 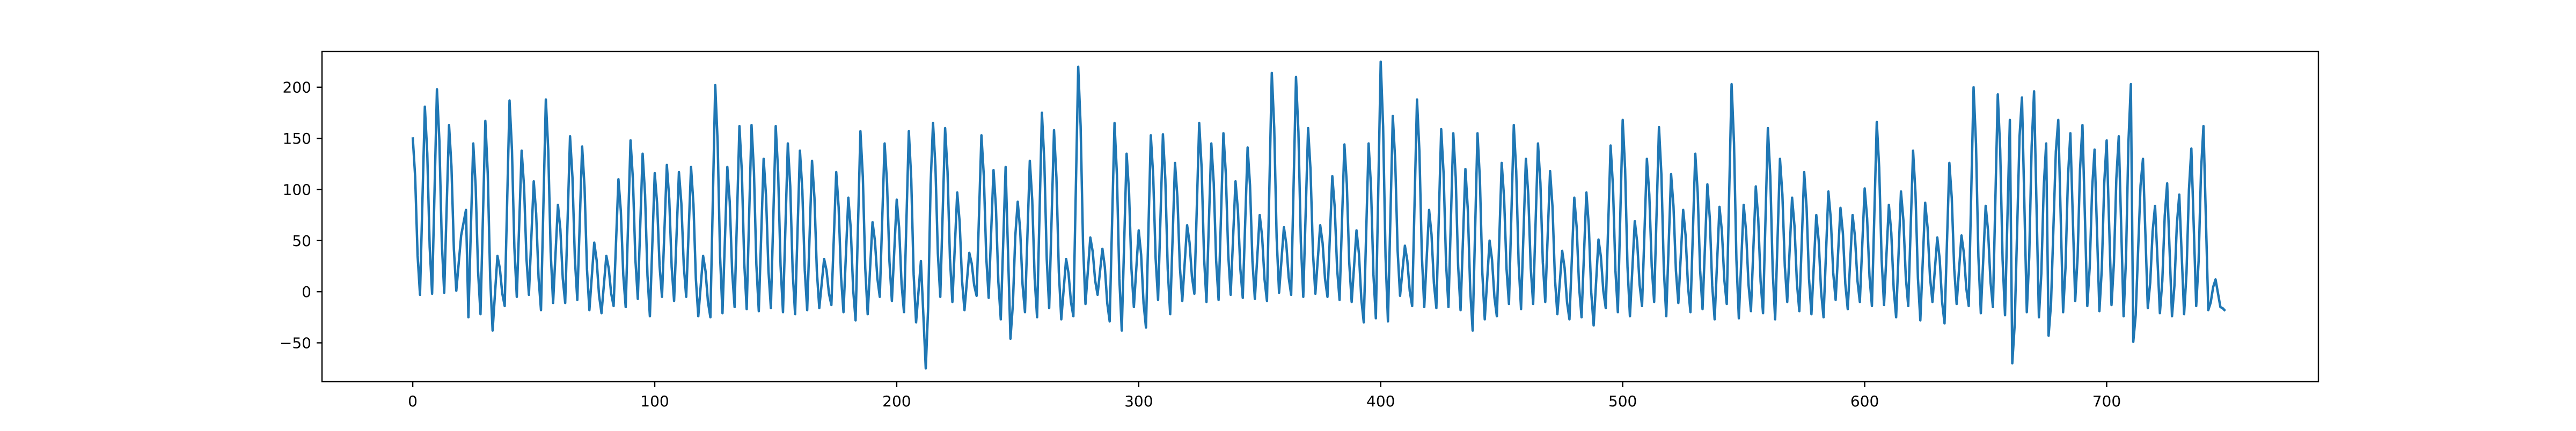 I want to click on x-tick-label: 400, so click(x=1380, y=401).